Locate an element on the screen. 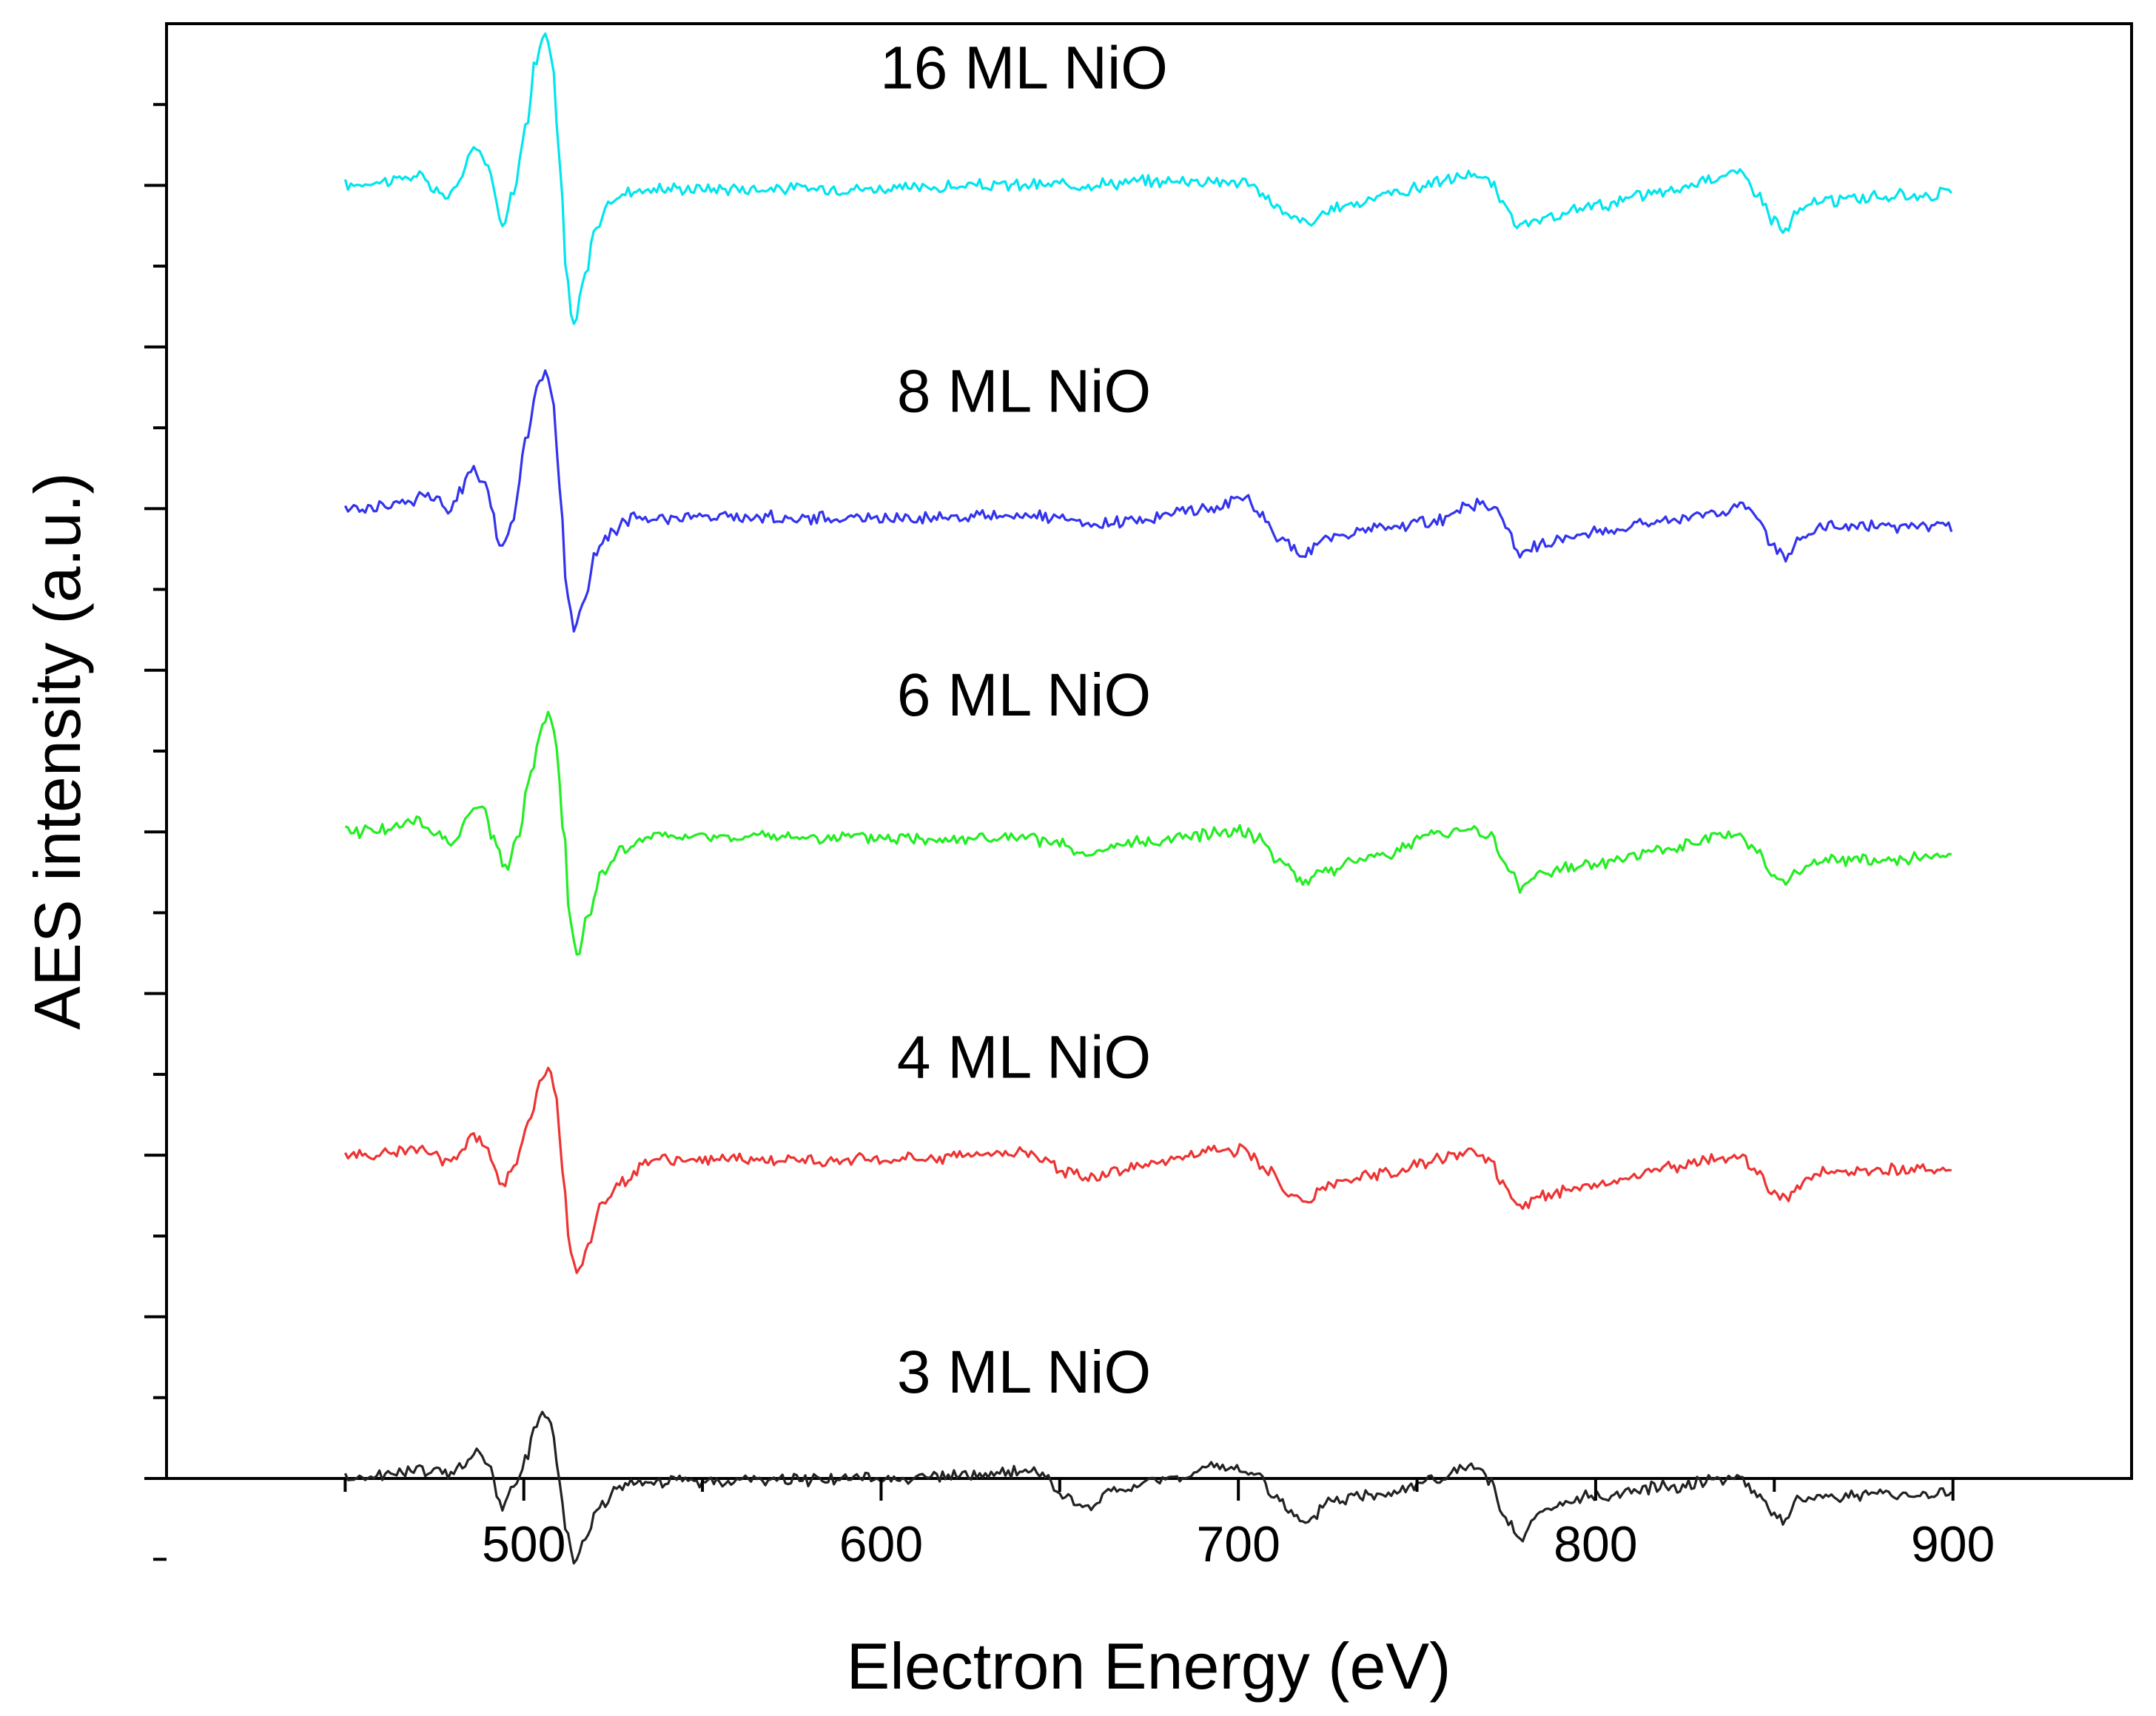 The image size is (2156, 1716). series-line-6-ml-nio is located at coordinates (1148, 833).